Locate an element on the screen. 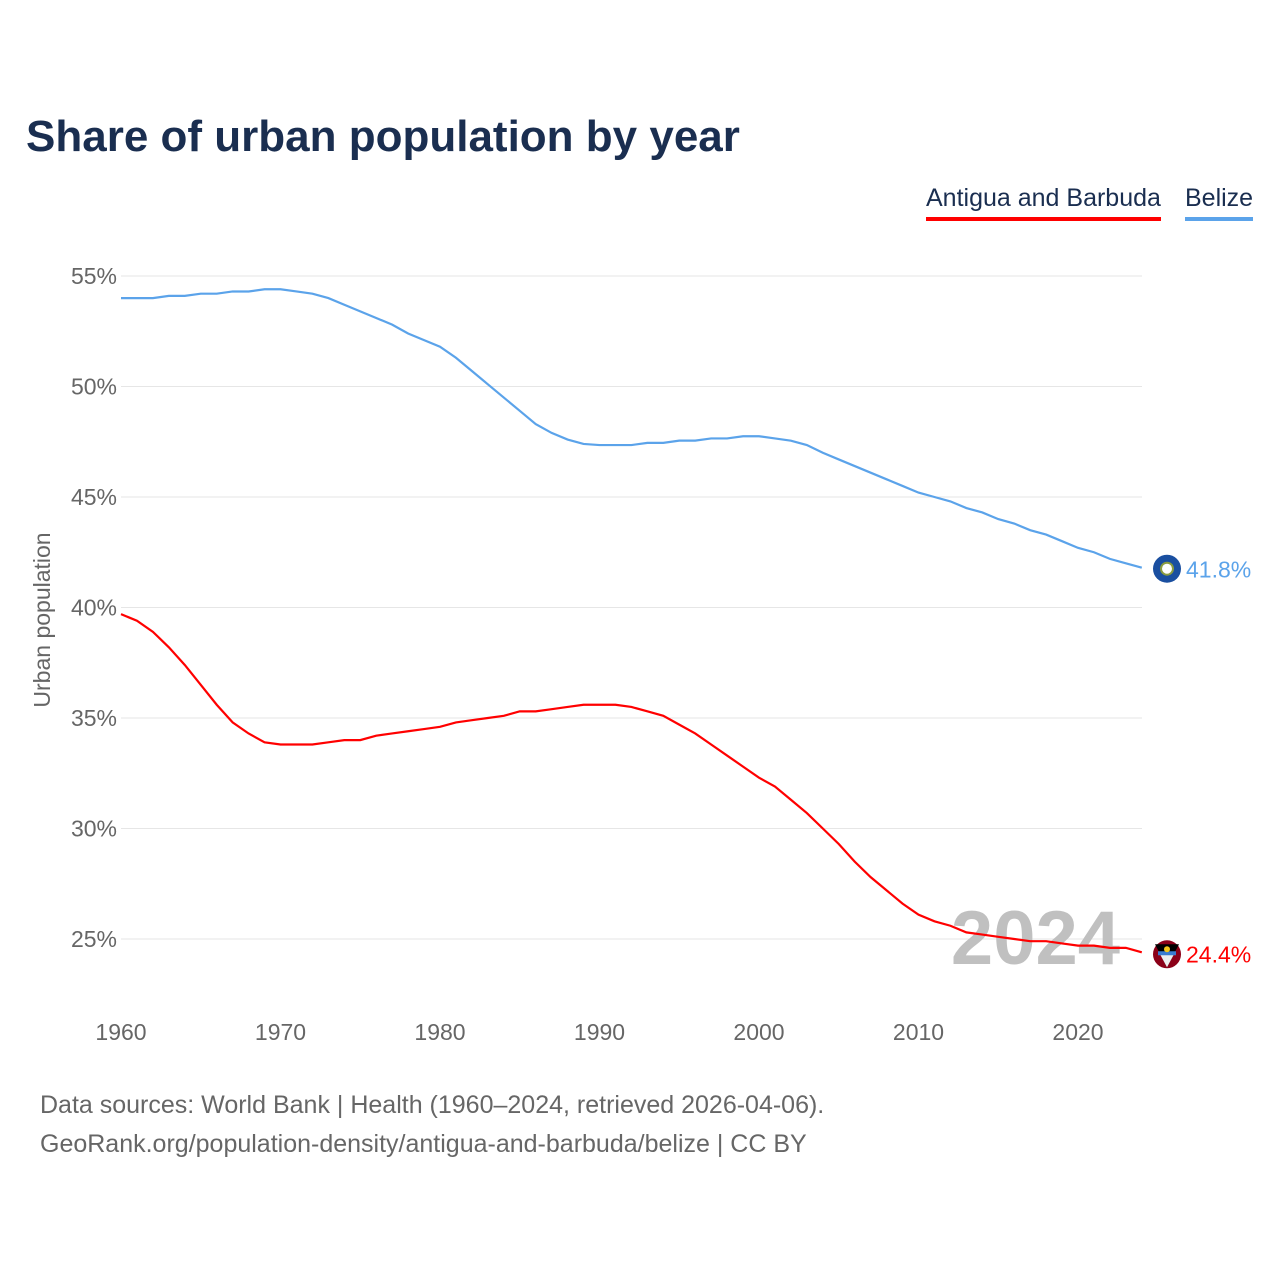 The height and width of the screenshot is (1280, 1280). year-watermark: 2024 is located at coordinates (1035, 938).